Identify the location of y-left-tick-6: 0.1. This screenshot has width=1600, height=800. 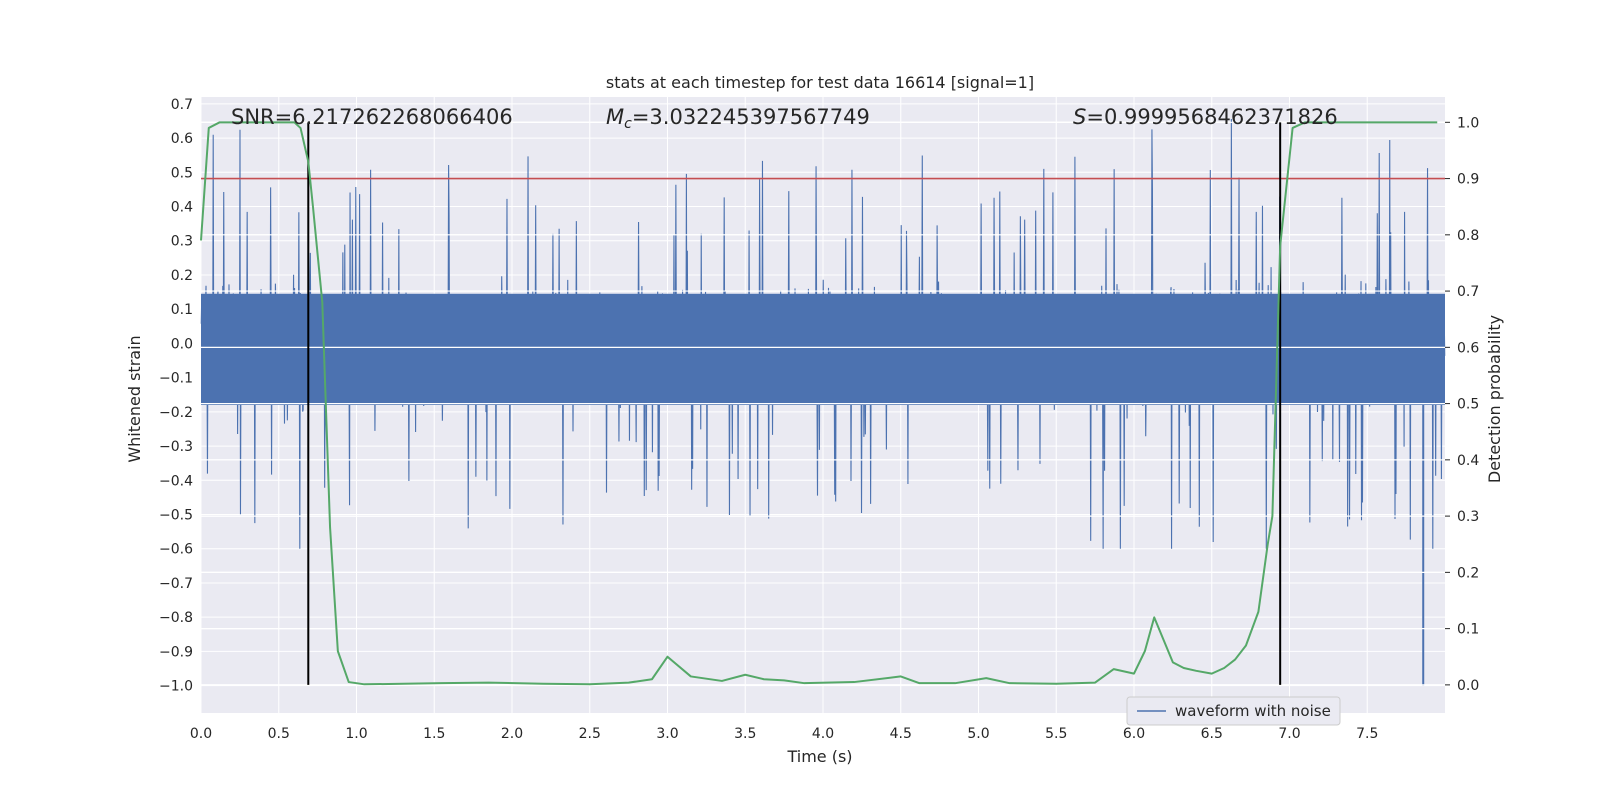
(182, 310).